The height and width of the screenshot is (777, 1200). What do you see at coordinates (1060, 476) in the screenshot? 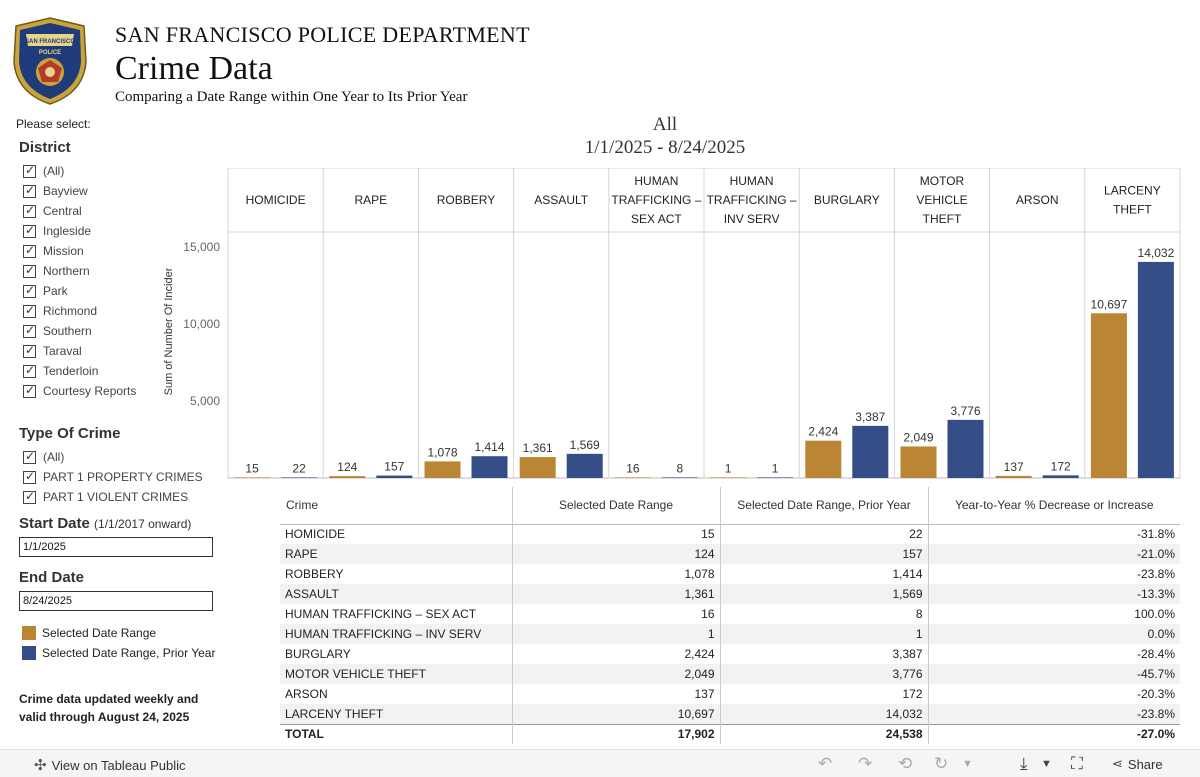
I see `bar-prior-year-arson` at bounding box center [1060, 476].